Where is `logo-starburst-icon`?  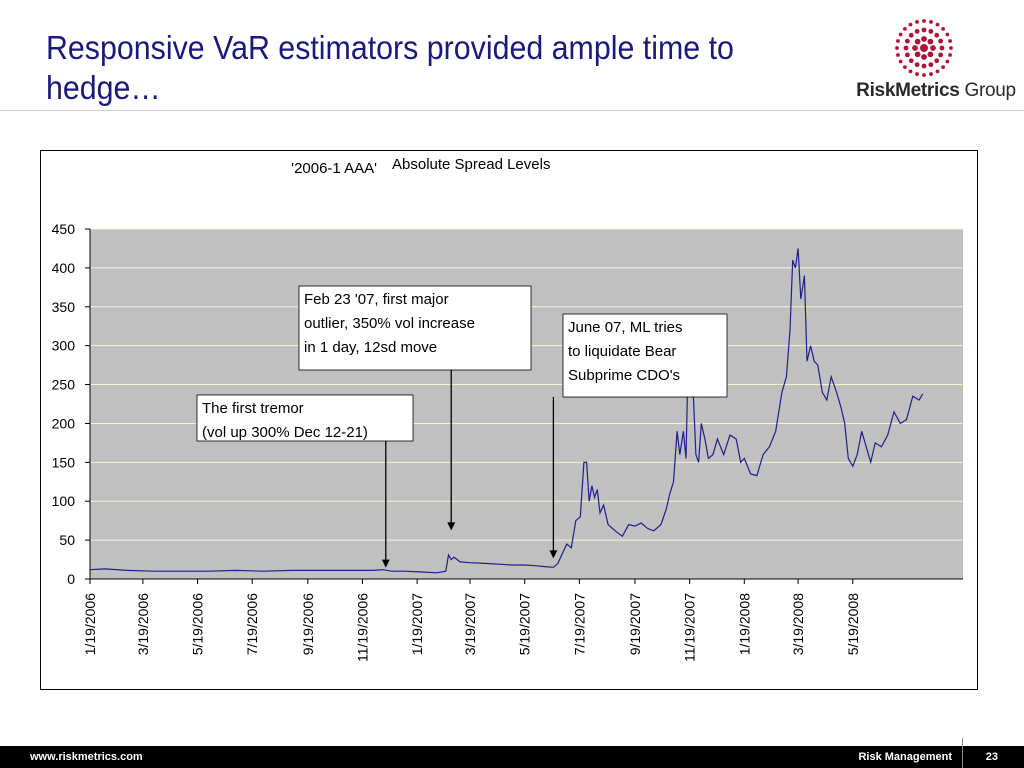 logo-starburst-icon is located at coordinates (924, 48).